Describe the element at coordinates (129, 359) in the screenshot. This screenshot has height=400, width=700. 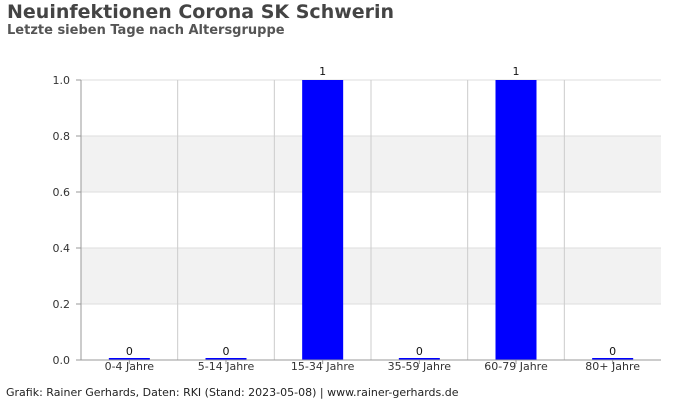
I see `bar-0-4 Jahre` at that location.